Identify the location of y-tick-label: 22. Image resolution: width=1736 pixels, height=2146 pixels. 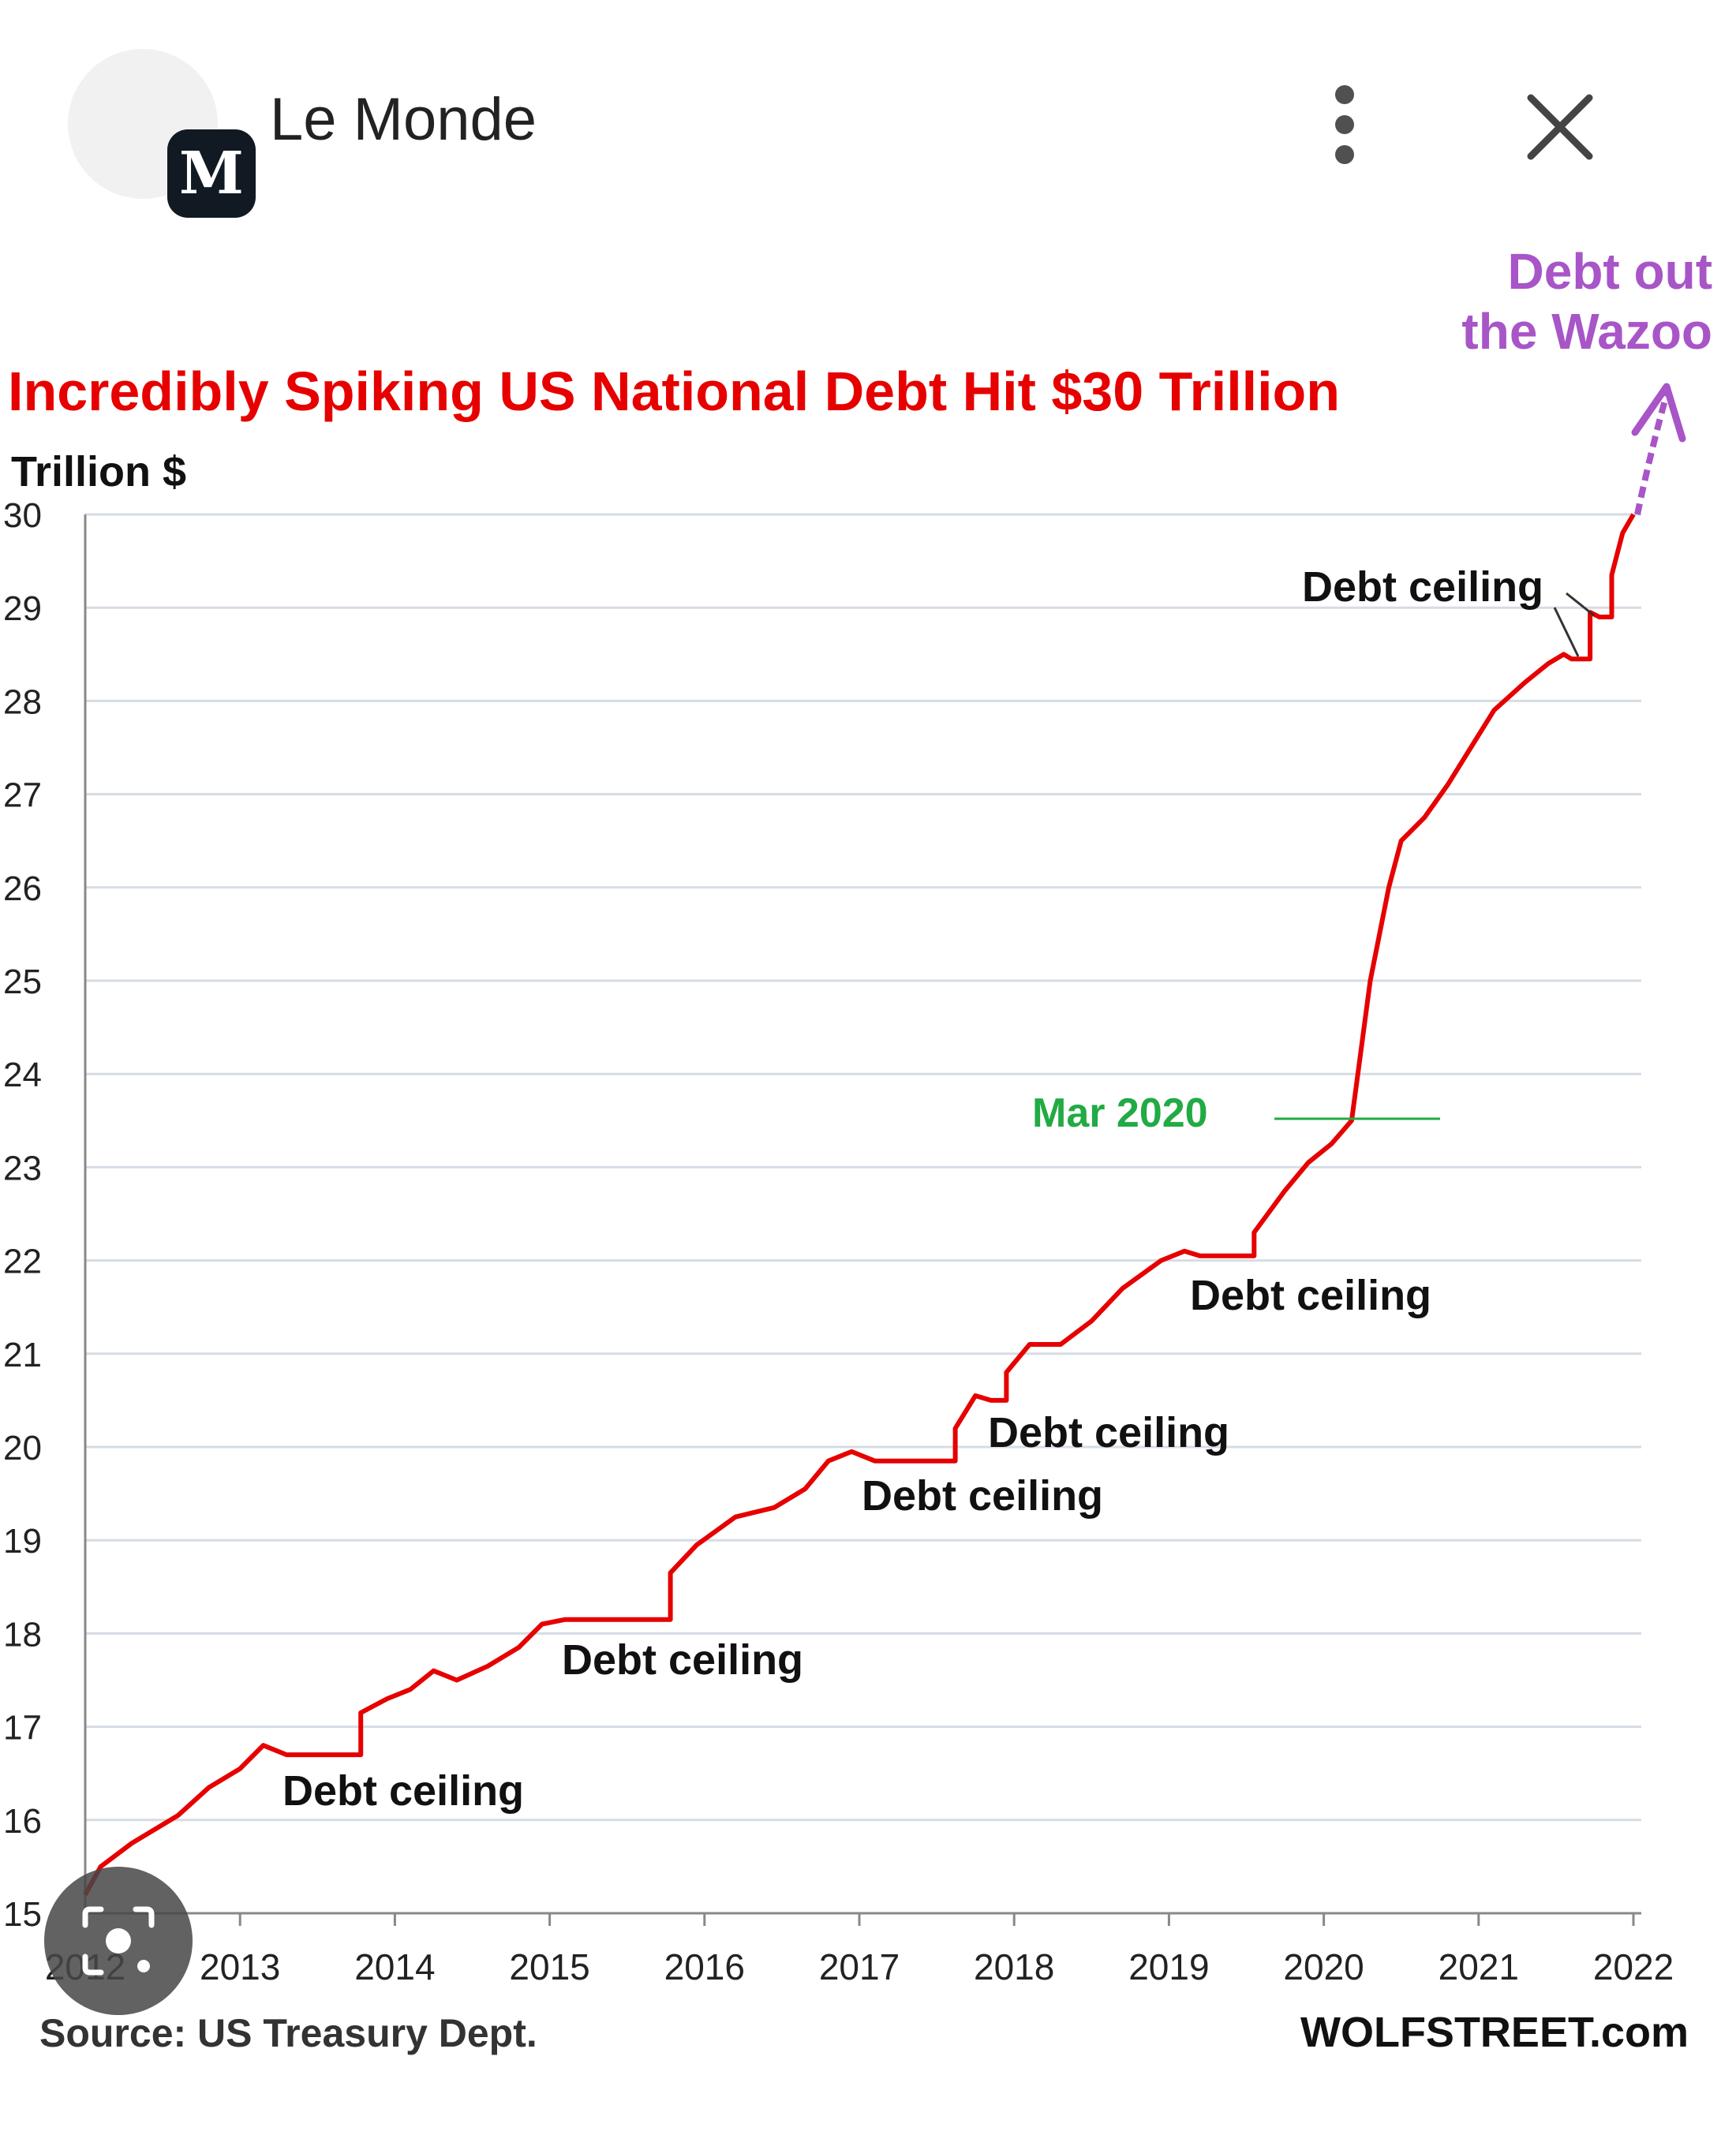
(22, 1262).